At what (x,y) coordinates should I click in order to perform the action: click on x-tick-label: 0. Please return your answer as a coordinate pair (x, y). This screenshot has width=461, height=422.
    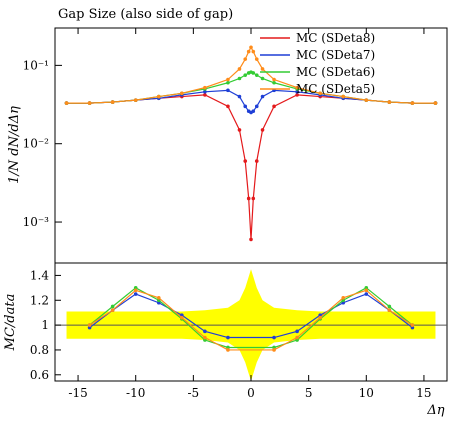
    Looking at the image, I should click on (251, 393).